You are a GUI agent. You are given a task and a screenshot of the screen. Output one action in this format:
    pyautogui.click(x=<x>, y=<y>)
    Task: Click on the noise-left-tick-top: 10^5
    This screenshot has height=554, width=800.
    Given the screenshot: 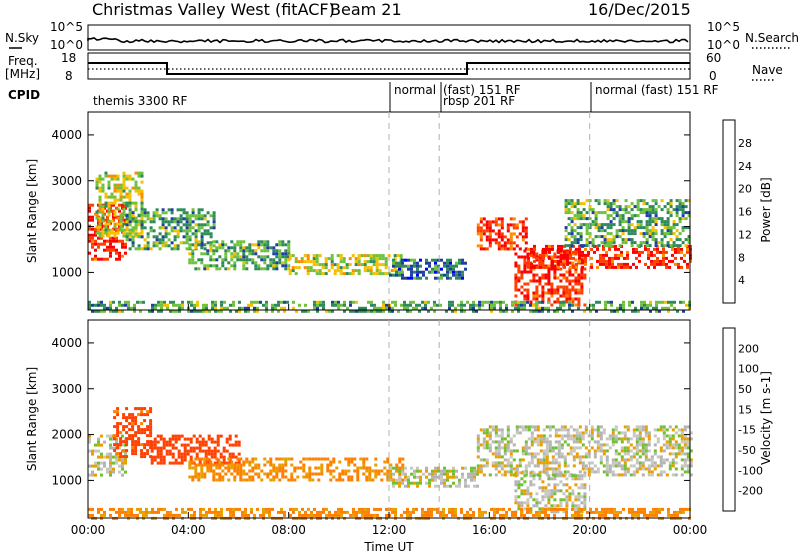 What is the action you would take?
    pyautogui.click(x=66, y=27)
    